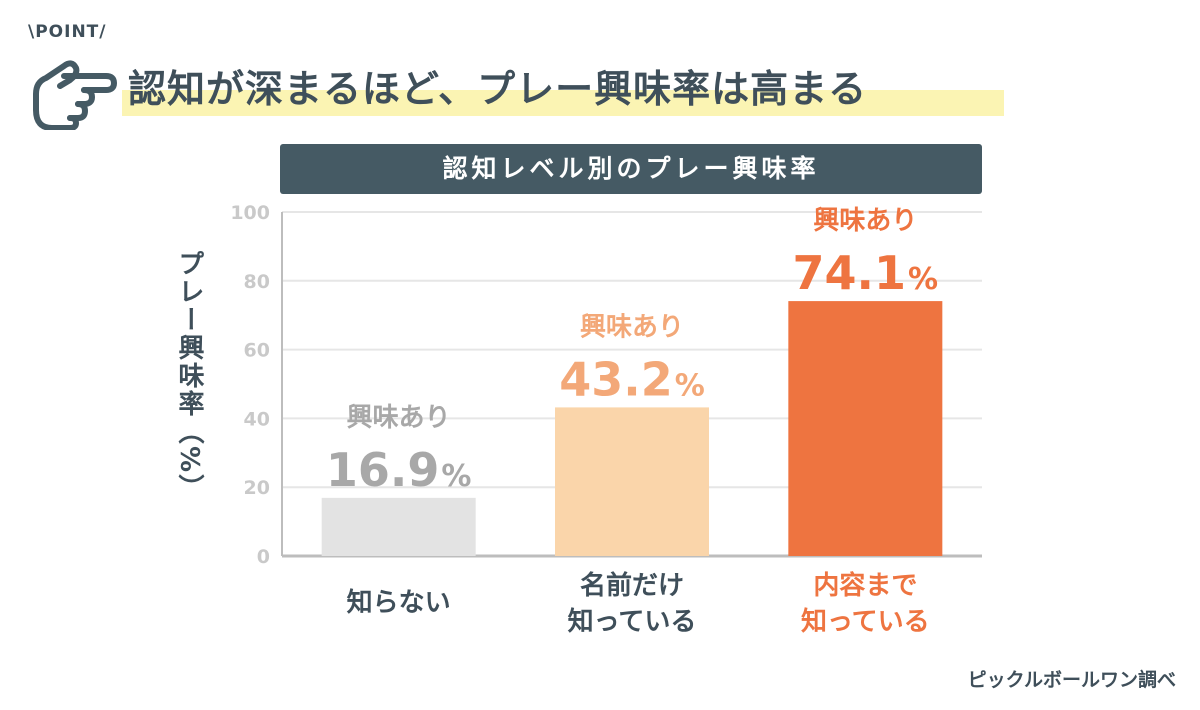 The height and width of the screenshot is (710, 1200). What do you see at coordinates (865, 585) in the screenshot?
I see `x-category-label: 内容まで` at bounding box center [865, 585].